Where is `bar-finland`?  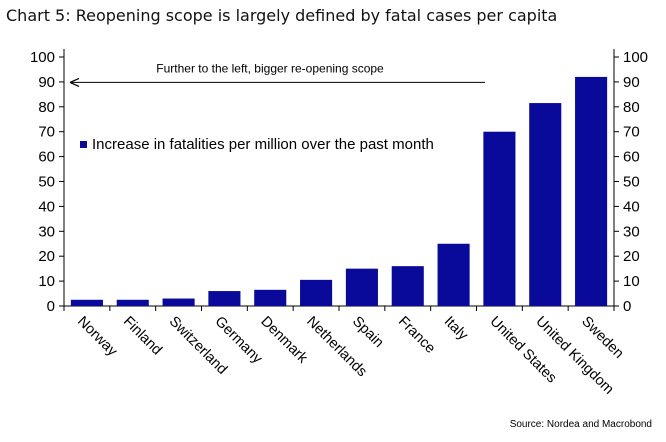 bar-finland is located at coordinates (132, 302).